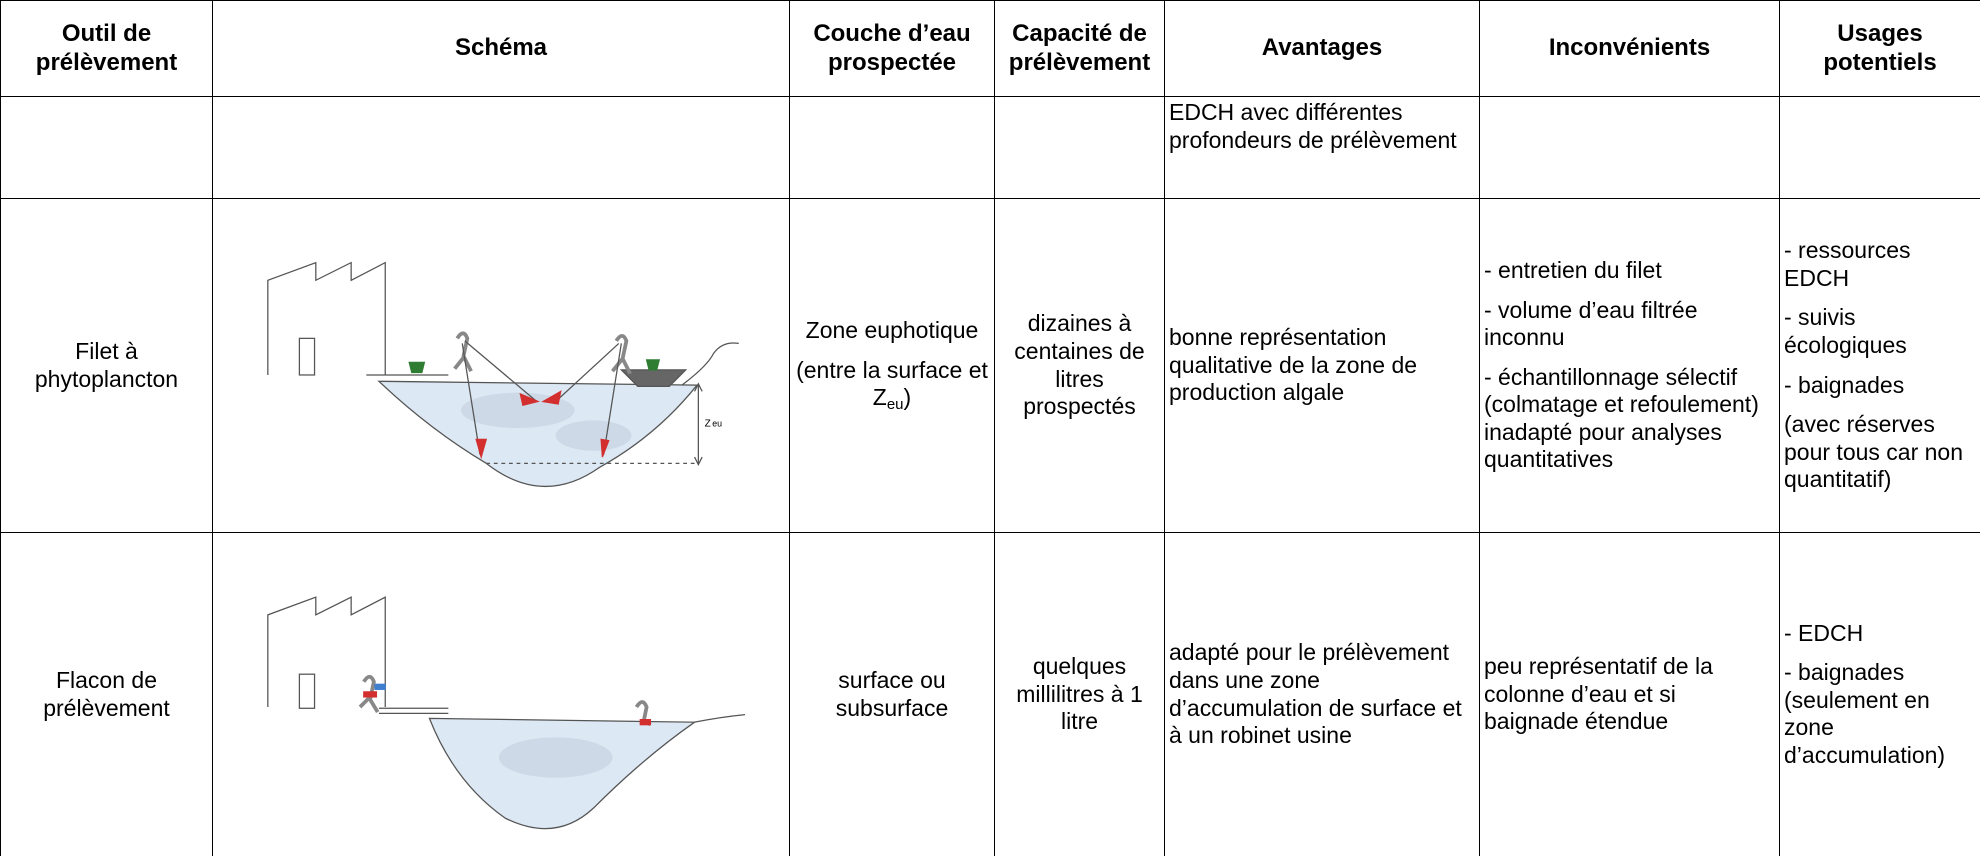 The image size is (1980, 856). I want to click on cell-couche: Zone euphotique (entre la surface et Zeu), so click(892, 365).